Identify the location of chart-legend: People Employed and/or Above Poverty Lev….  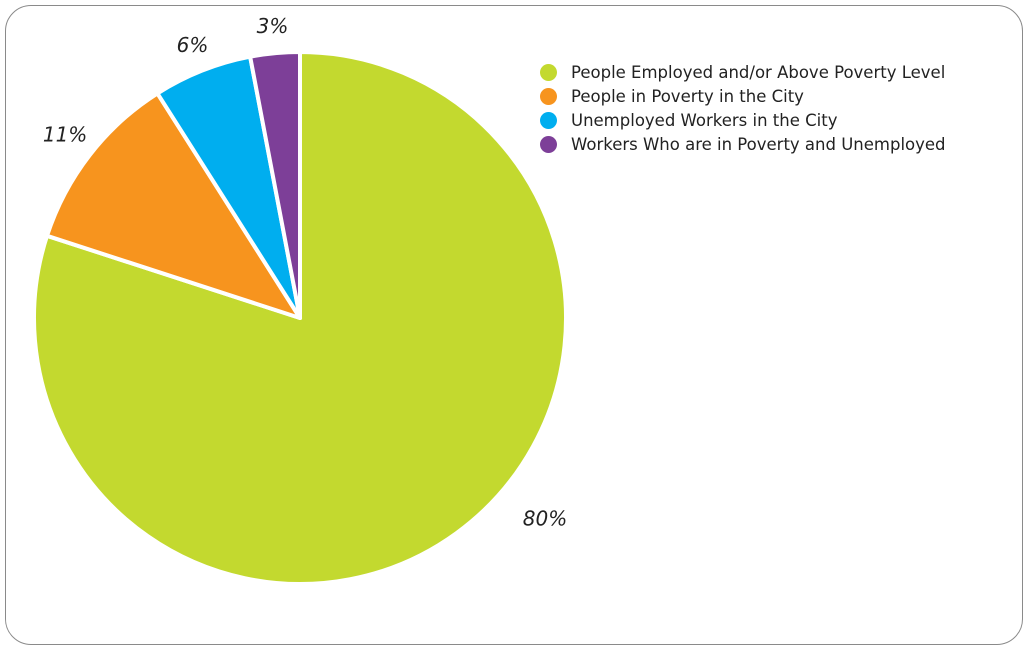
(743, 108).